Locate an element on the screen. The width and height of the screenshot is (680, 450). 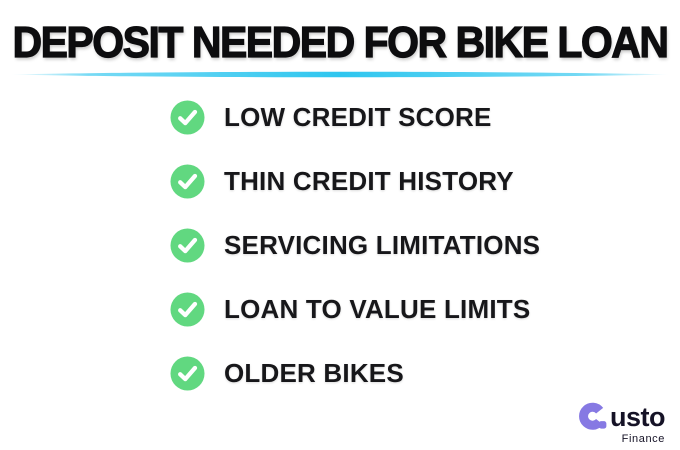
checklist-item-label: SERVICING LIMITATIONS is located at coordinates (382, 245).